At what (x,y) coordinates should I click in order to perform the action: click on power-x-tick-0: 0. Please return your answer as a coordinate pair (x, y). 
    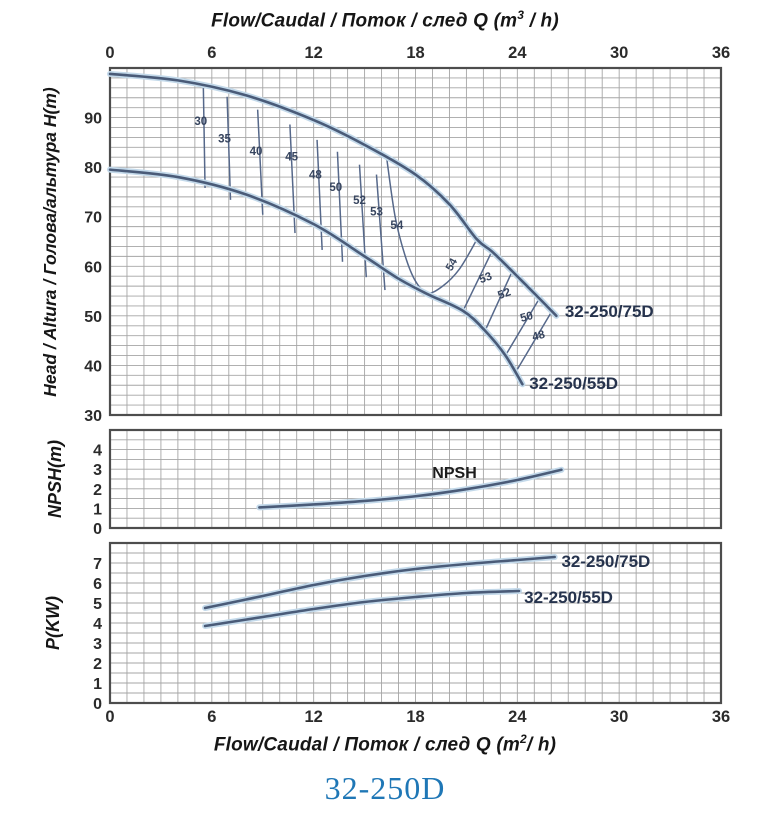
    Looking at the image, I should click on (109, 717).